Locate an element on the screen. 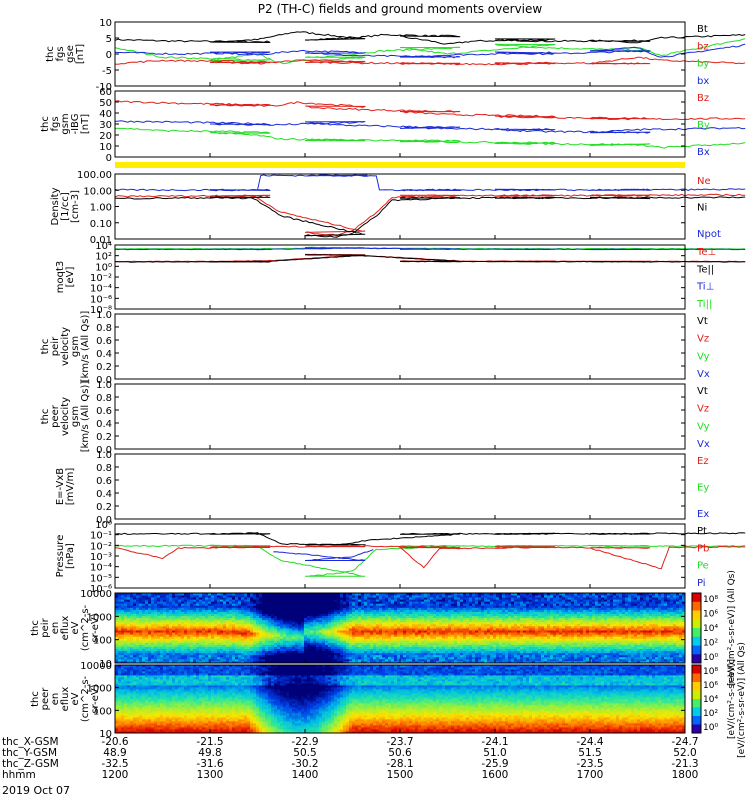 The image size is (750, 800). x-row-label: thc_Y-GSM is located at coordinates (29, 753).